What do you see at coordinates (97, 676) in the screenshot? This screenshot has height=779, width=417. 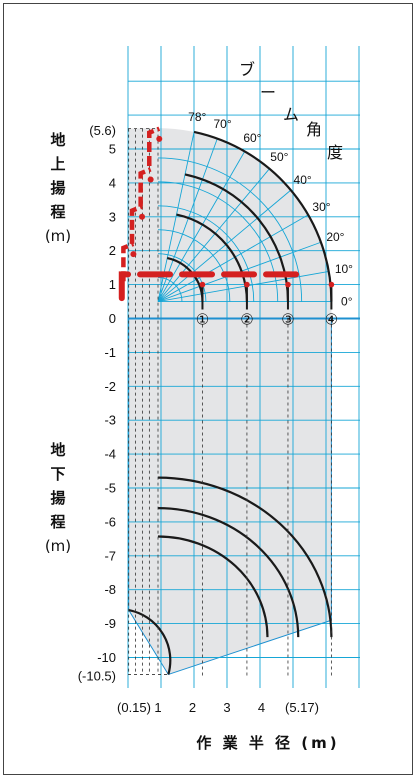 I see `y-tick: (-10.5)` at bounding box center [97, 676].